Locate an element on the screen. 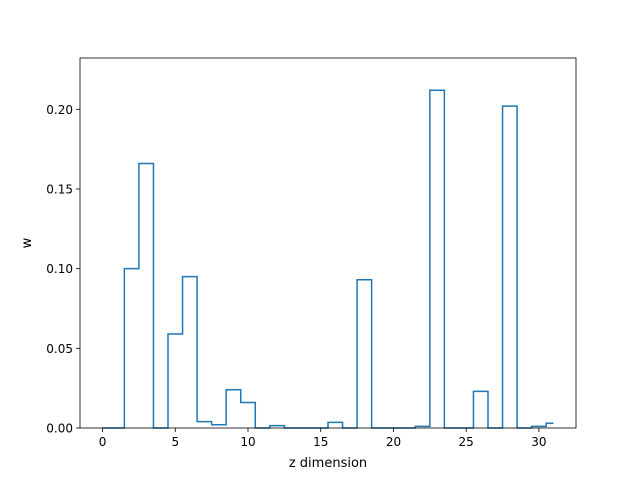 The height and width of the screenshot is (480, 640). x-tick-label: 5 is located at coordinates (175, 442).